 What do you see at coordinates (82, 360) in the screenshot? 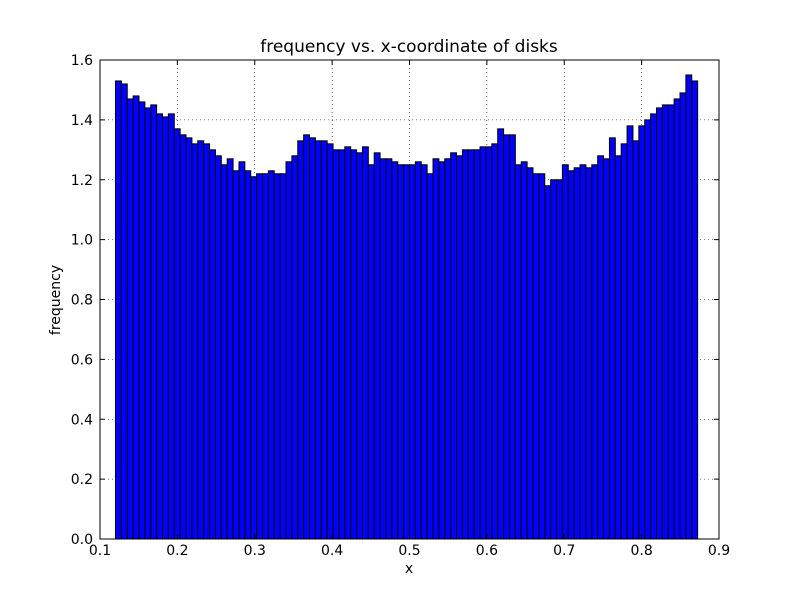
I see `y-tick-label: 0.6` at bounding box center [82, 360].